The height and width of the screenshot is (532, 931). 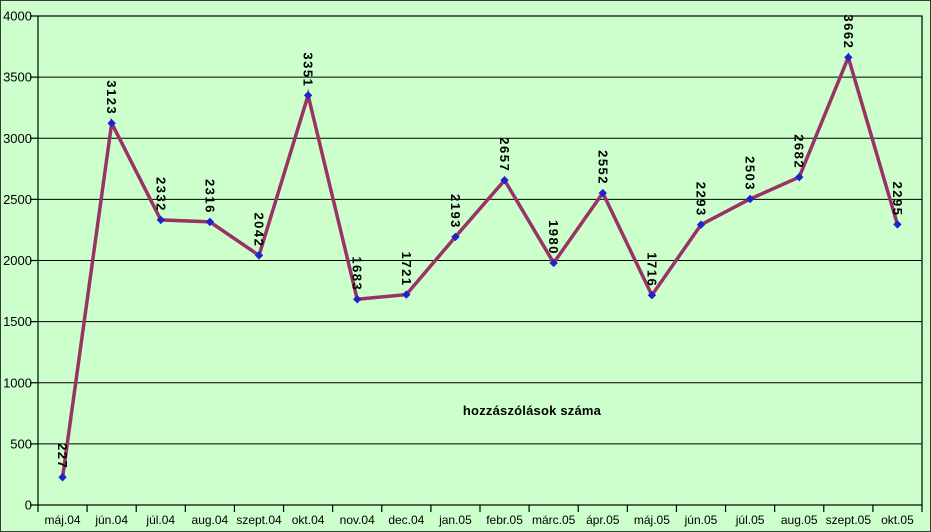 I want to click on x-tick-label: máj.05, so click(x=652, y=520).